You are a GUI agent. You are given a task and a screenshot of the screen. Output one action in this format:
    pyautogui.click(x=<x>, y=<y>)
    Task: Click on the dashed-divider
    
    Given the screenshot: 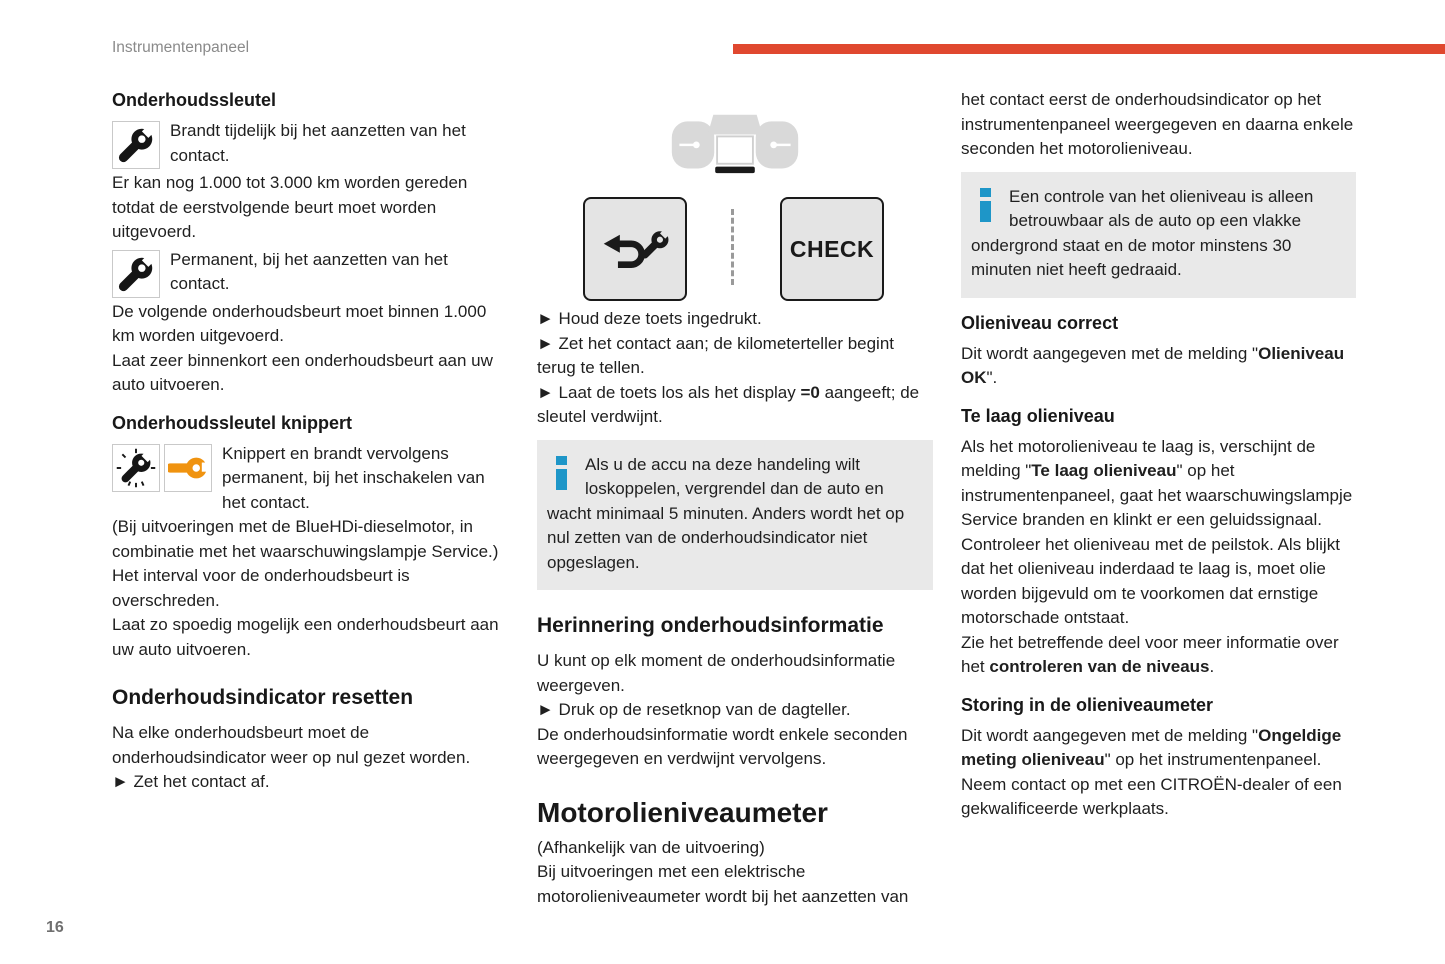 What is the action you would take?
    pyautogui.click(x=732, y=247)
    